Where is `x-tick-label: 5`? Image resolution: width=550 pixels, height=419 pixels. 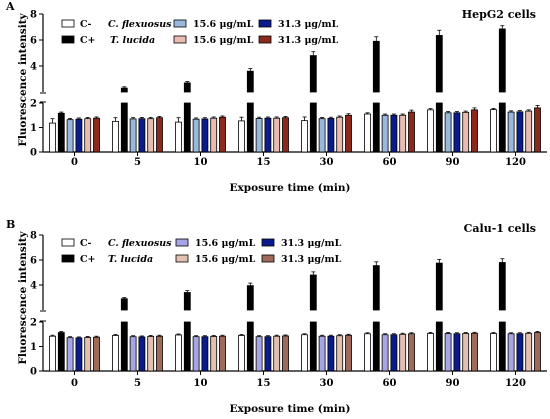
x-tick-label: 5 is located at coordinates (137, 383).